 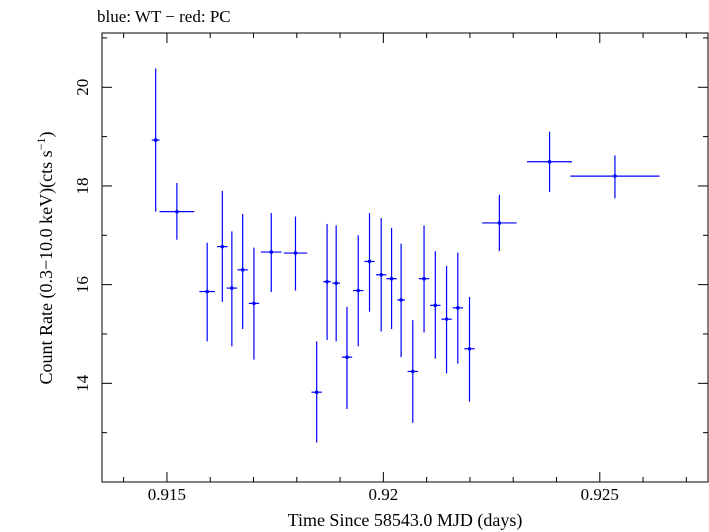 I want to click on y-tick-label: 14, so click(x=82, y=383).